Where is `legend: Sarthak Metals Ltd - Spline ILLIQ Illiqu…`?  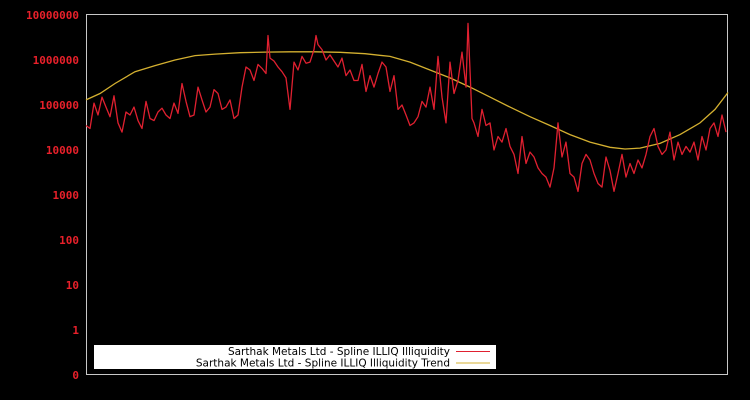
legend: Sarthak Metals Ltd - Spline ILLIQ Illiqu… is located at coordinates (295, 357).